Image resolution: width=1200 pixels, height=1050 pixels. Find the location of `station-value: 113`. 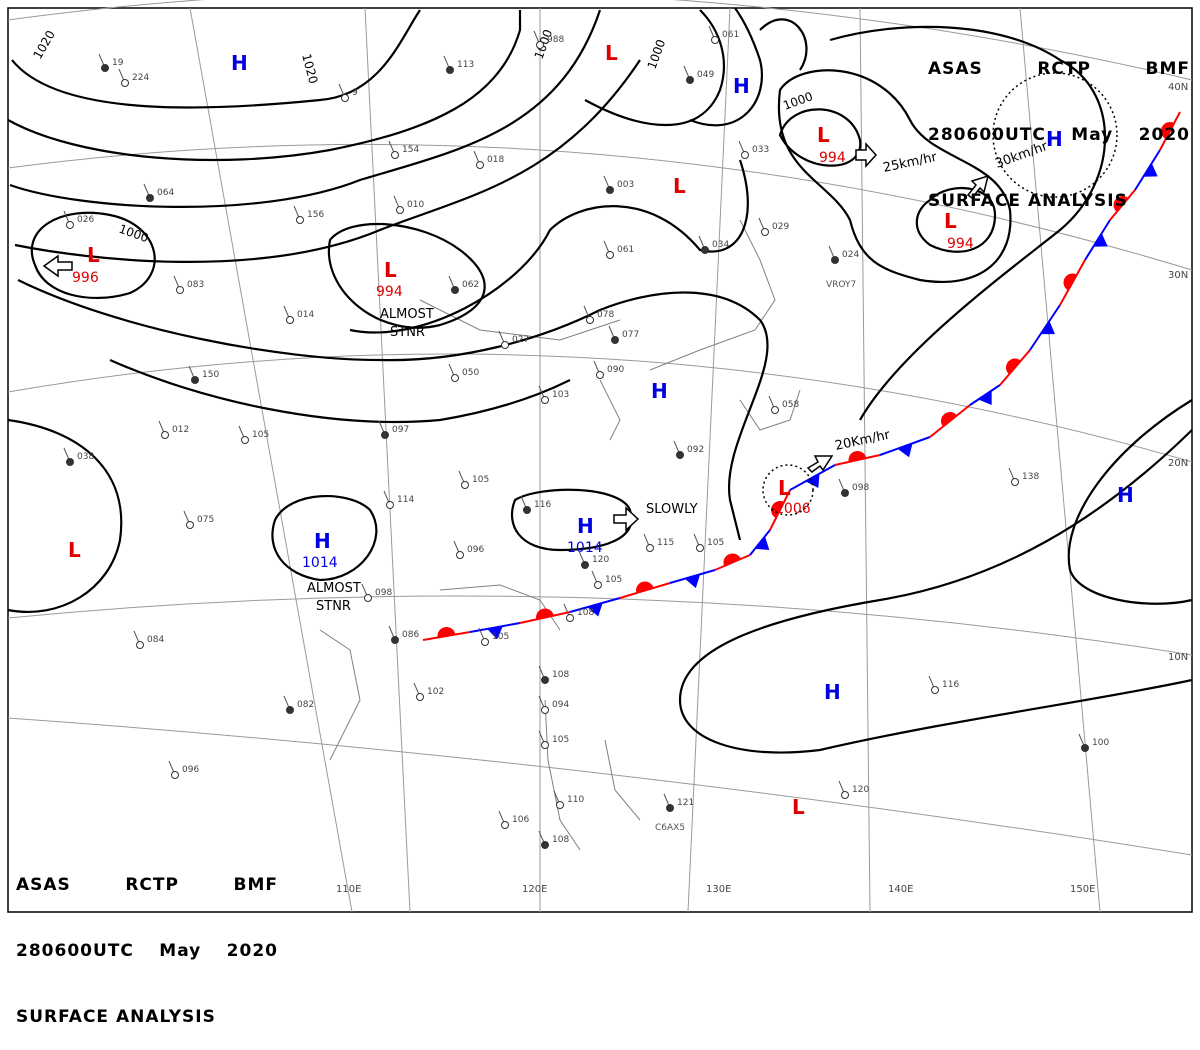

station-value: 113 is located at coordinates (465, 65).